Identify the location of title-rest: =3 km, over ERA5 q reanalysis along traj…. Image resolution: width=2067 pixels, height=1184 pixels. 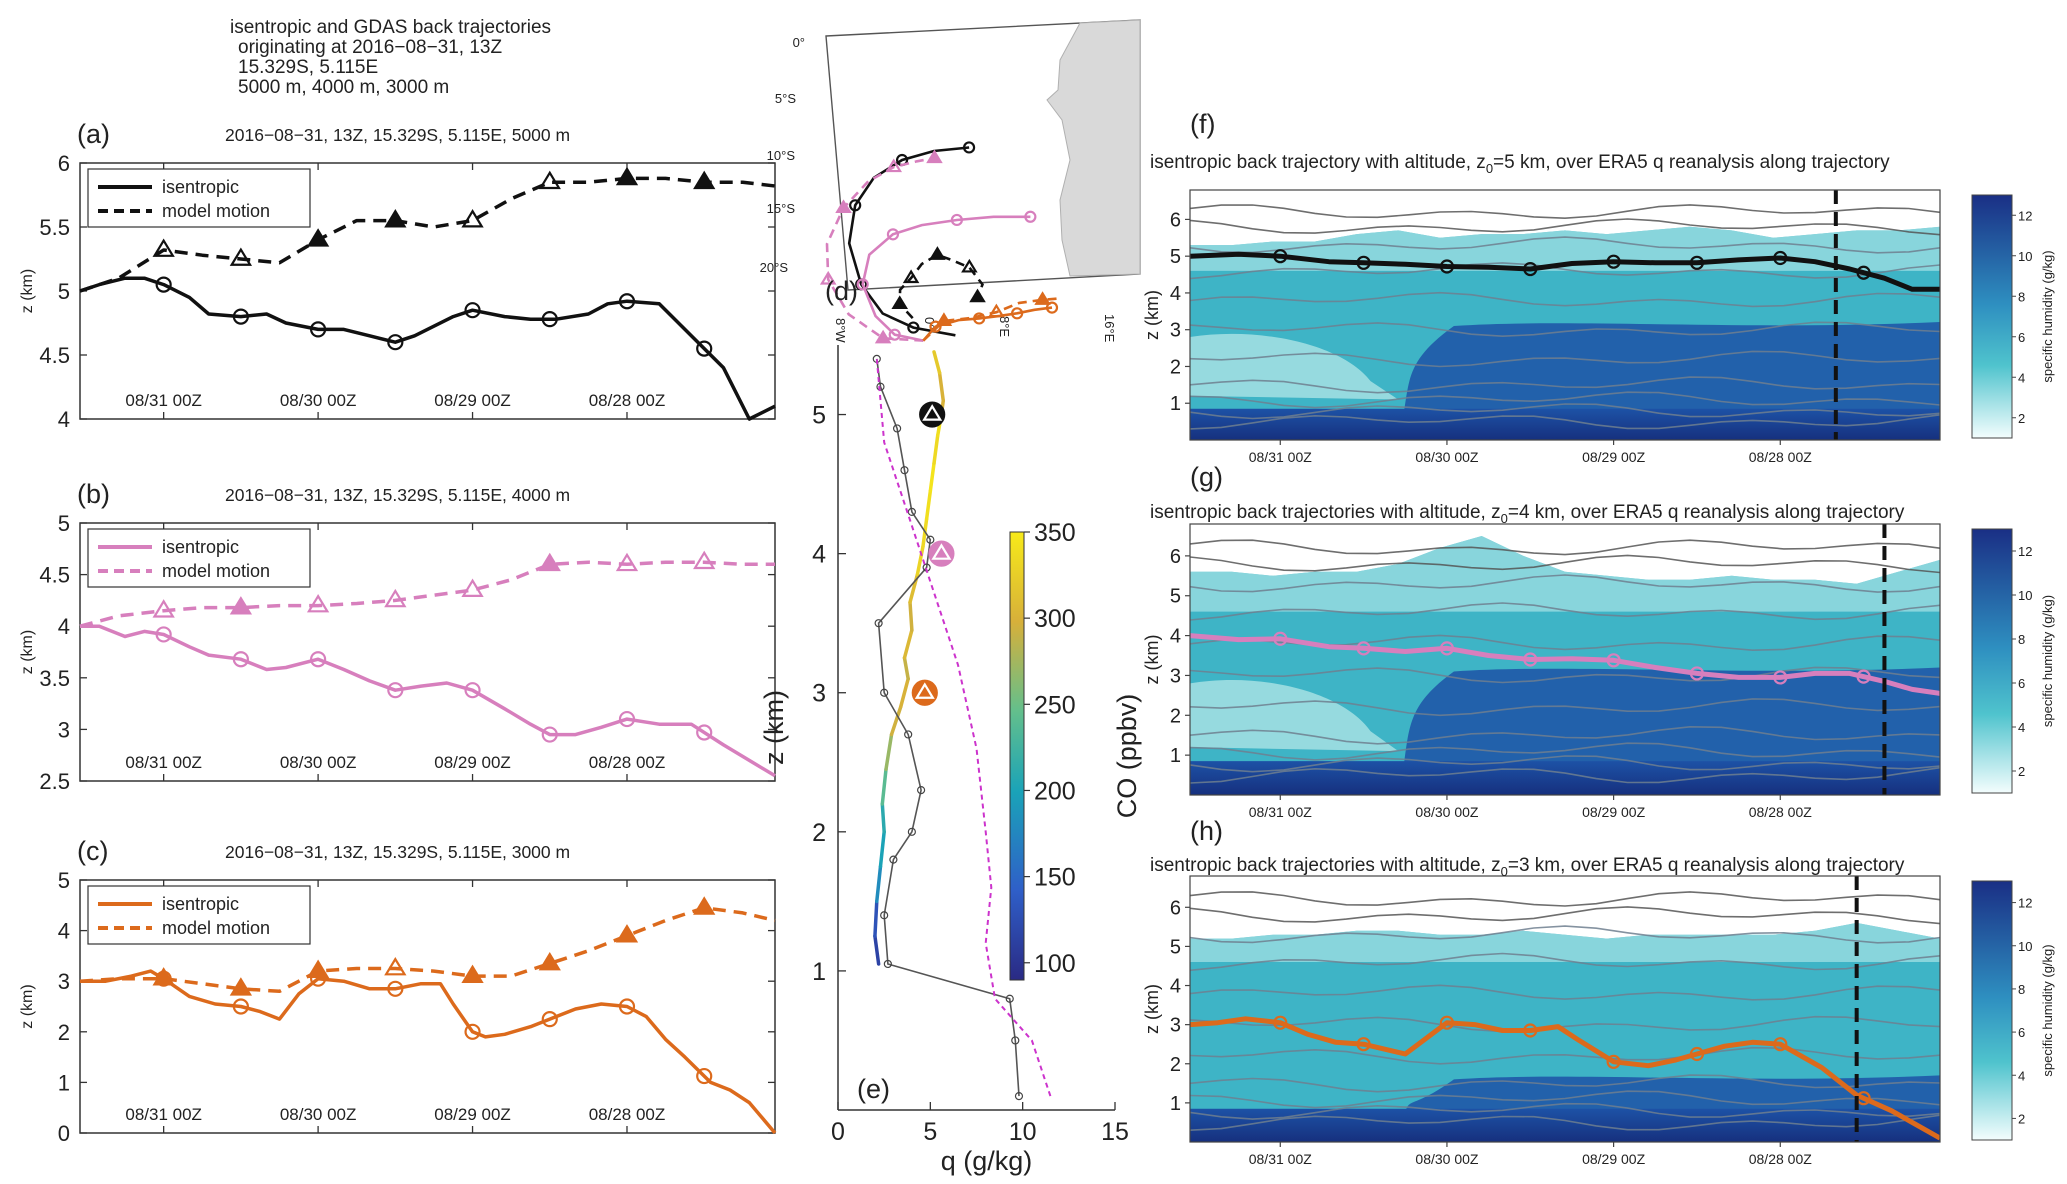
(1706, 865).